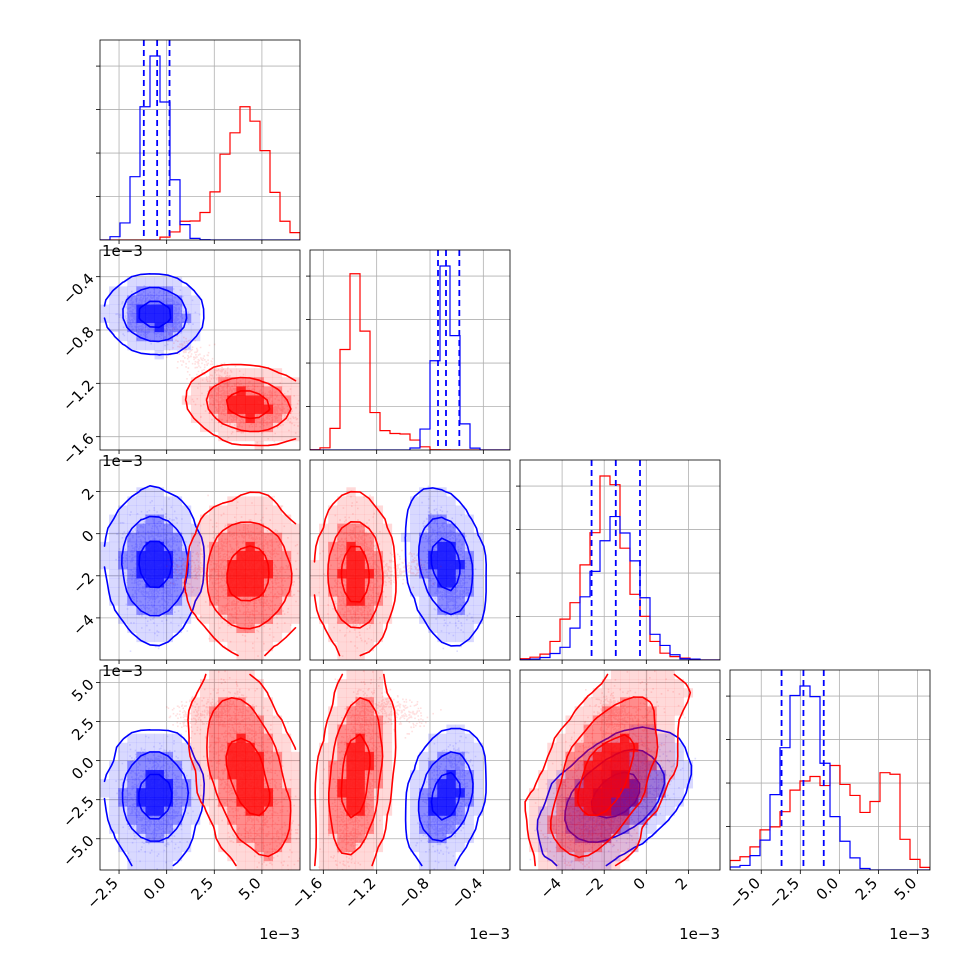 This screenshot has height=970, width=970. What do you see at coordinates (248, 404) in the screenshot?
I see `contour-red` at bounding box center [248, 404].